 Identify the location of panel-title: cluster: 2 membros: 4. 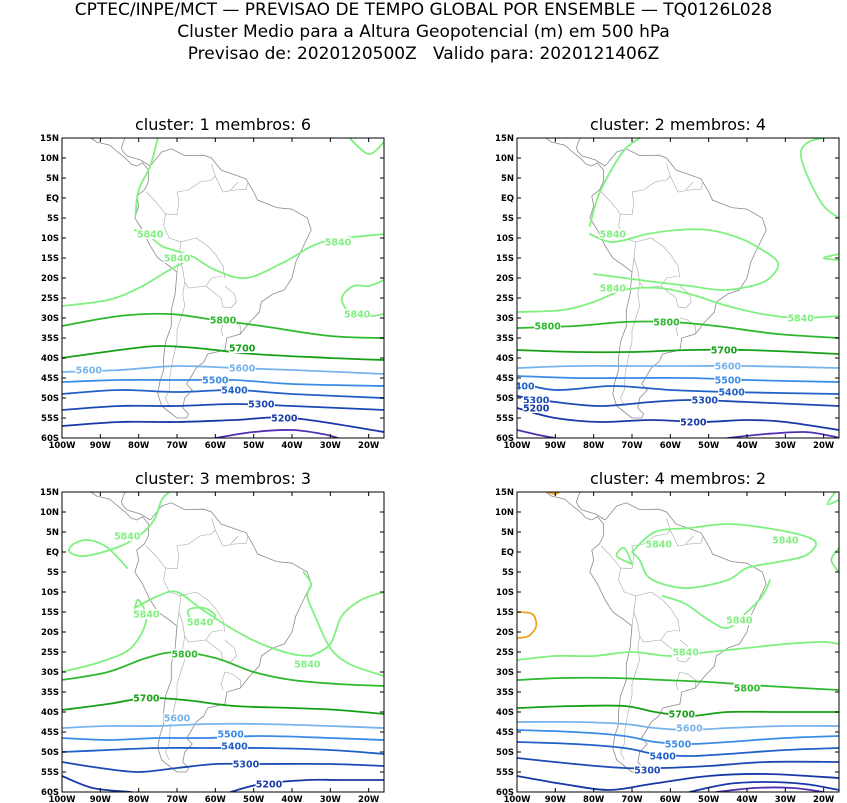
(678, 124).